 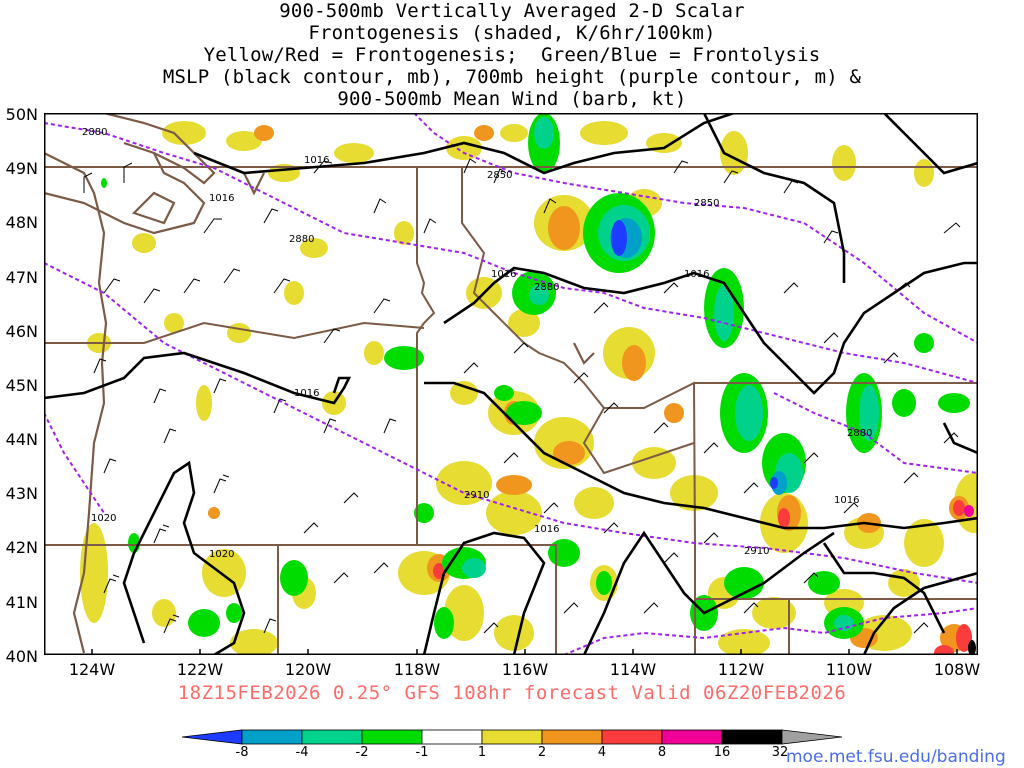 I want to click on lon-label: 116W, so click(x=525, y=669).